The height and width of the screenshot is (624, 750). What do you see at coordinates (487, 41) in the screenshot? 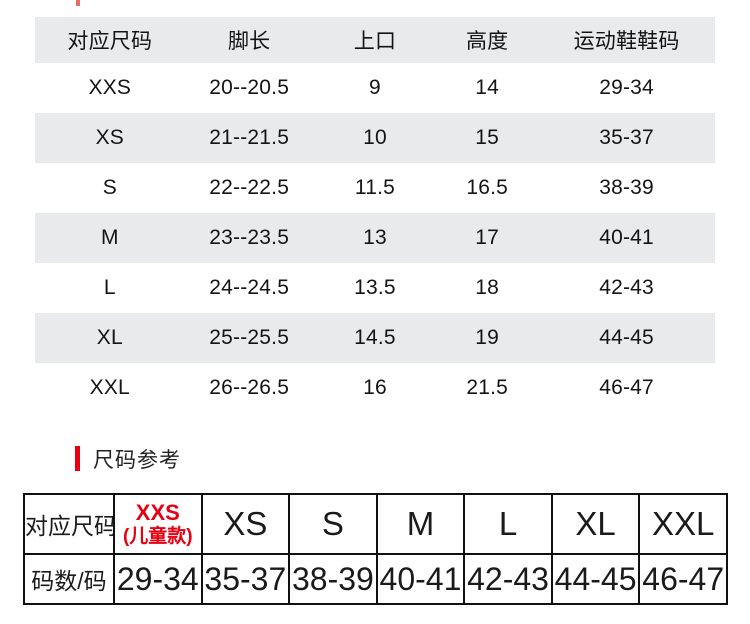
I see `column-header-height: 高度` at bounding box center [487, 41].